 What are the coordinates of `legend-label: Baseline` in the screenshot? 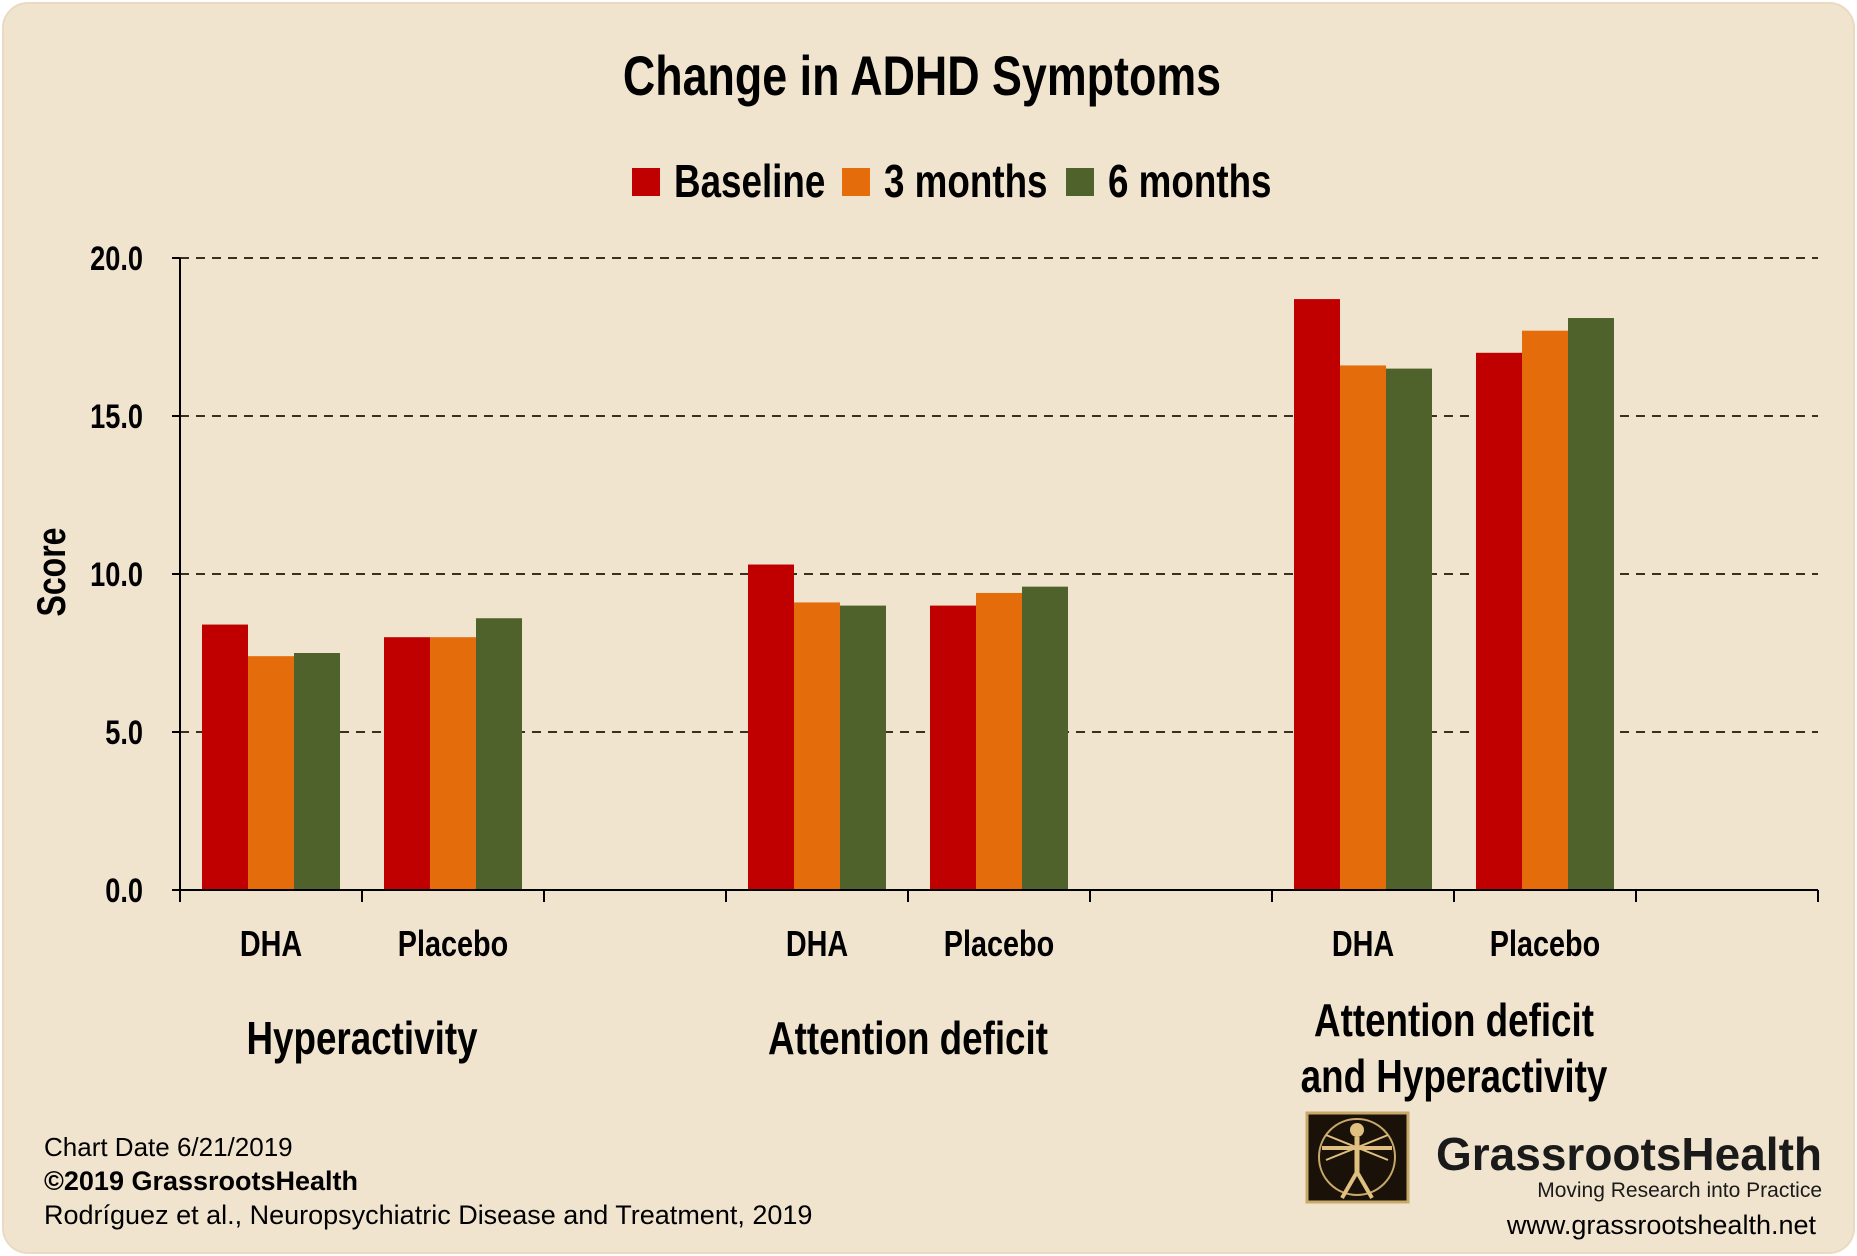 It's located at (749, 181).